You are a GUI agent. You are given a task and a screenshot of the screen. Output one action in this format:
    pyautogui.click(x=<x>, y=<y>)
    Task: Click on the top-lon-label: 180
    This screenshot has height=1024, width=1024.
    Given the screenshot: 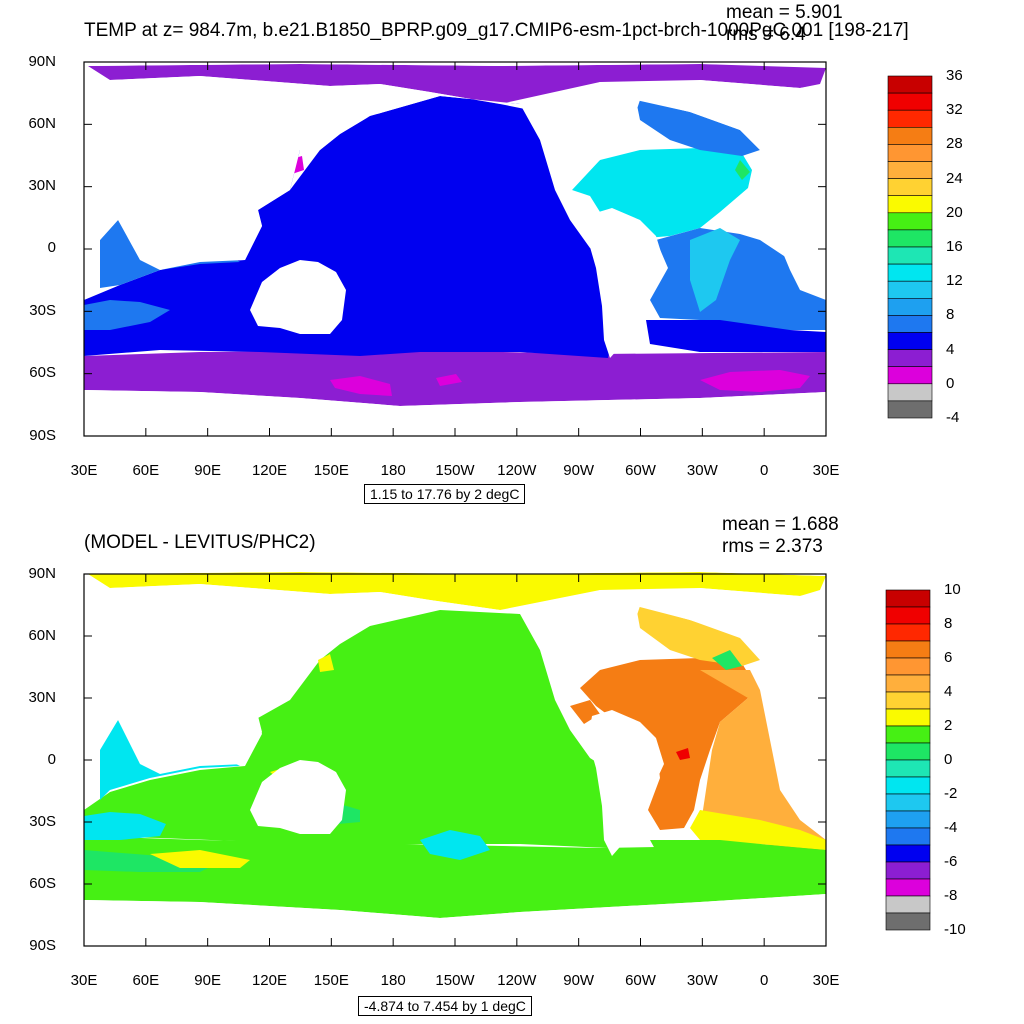 What is the action you would take?
    pyautogui.click(x=393, y=470)
    